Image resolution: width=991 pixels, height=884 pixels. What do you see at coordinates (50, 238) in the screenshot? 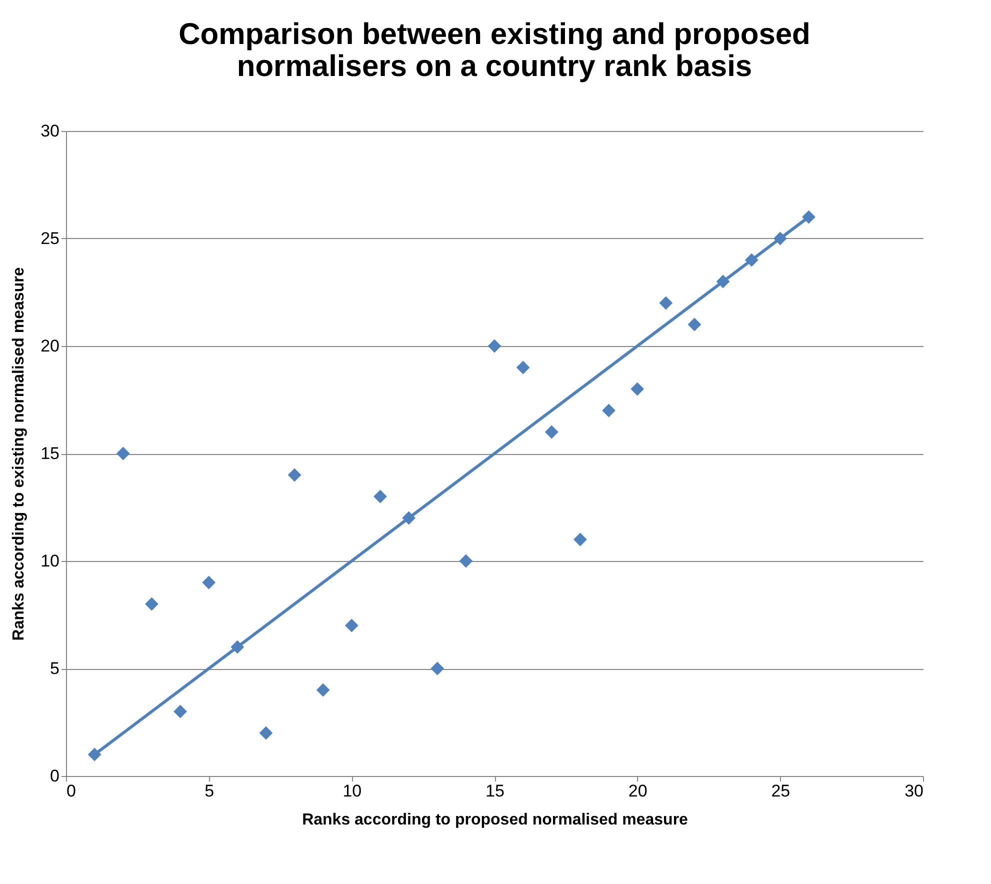
I see `y-tick-label: 25` at bounding box center [50, 238].